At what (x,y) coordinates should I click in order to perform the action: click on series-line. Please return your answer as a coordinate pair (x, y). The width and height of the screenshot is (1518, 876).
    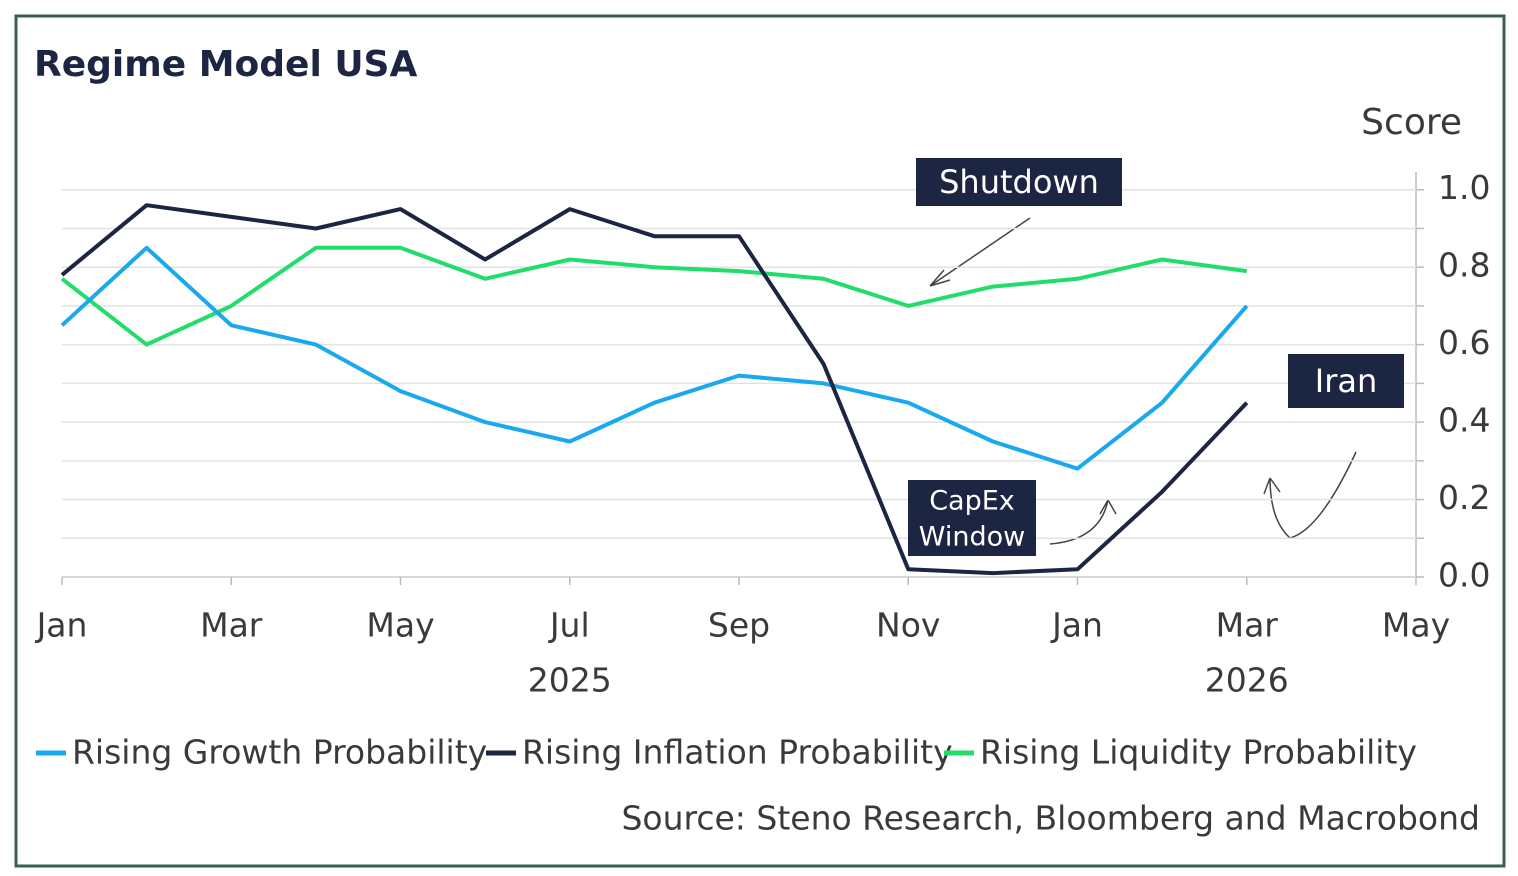
    Looking at the image, I should click on (654, 296).